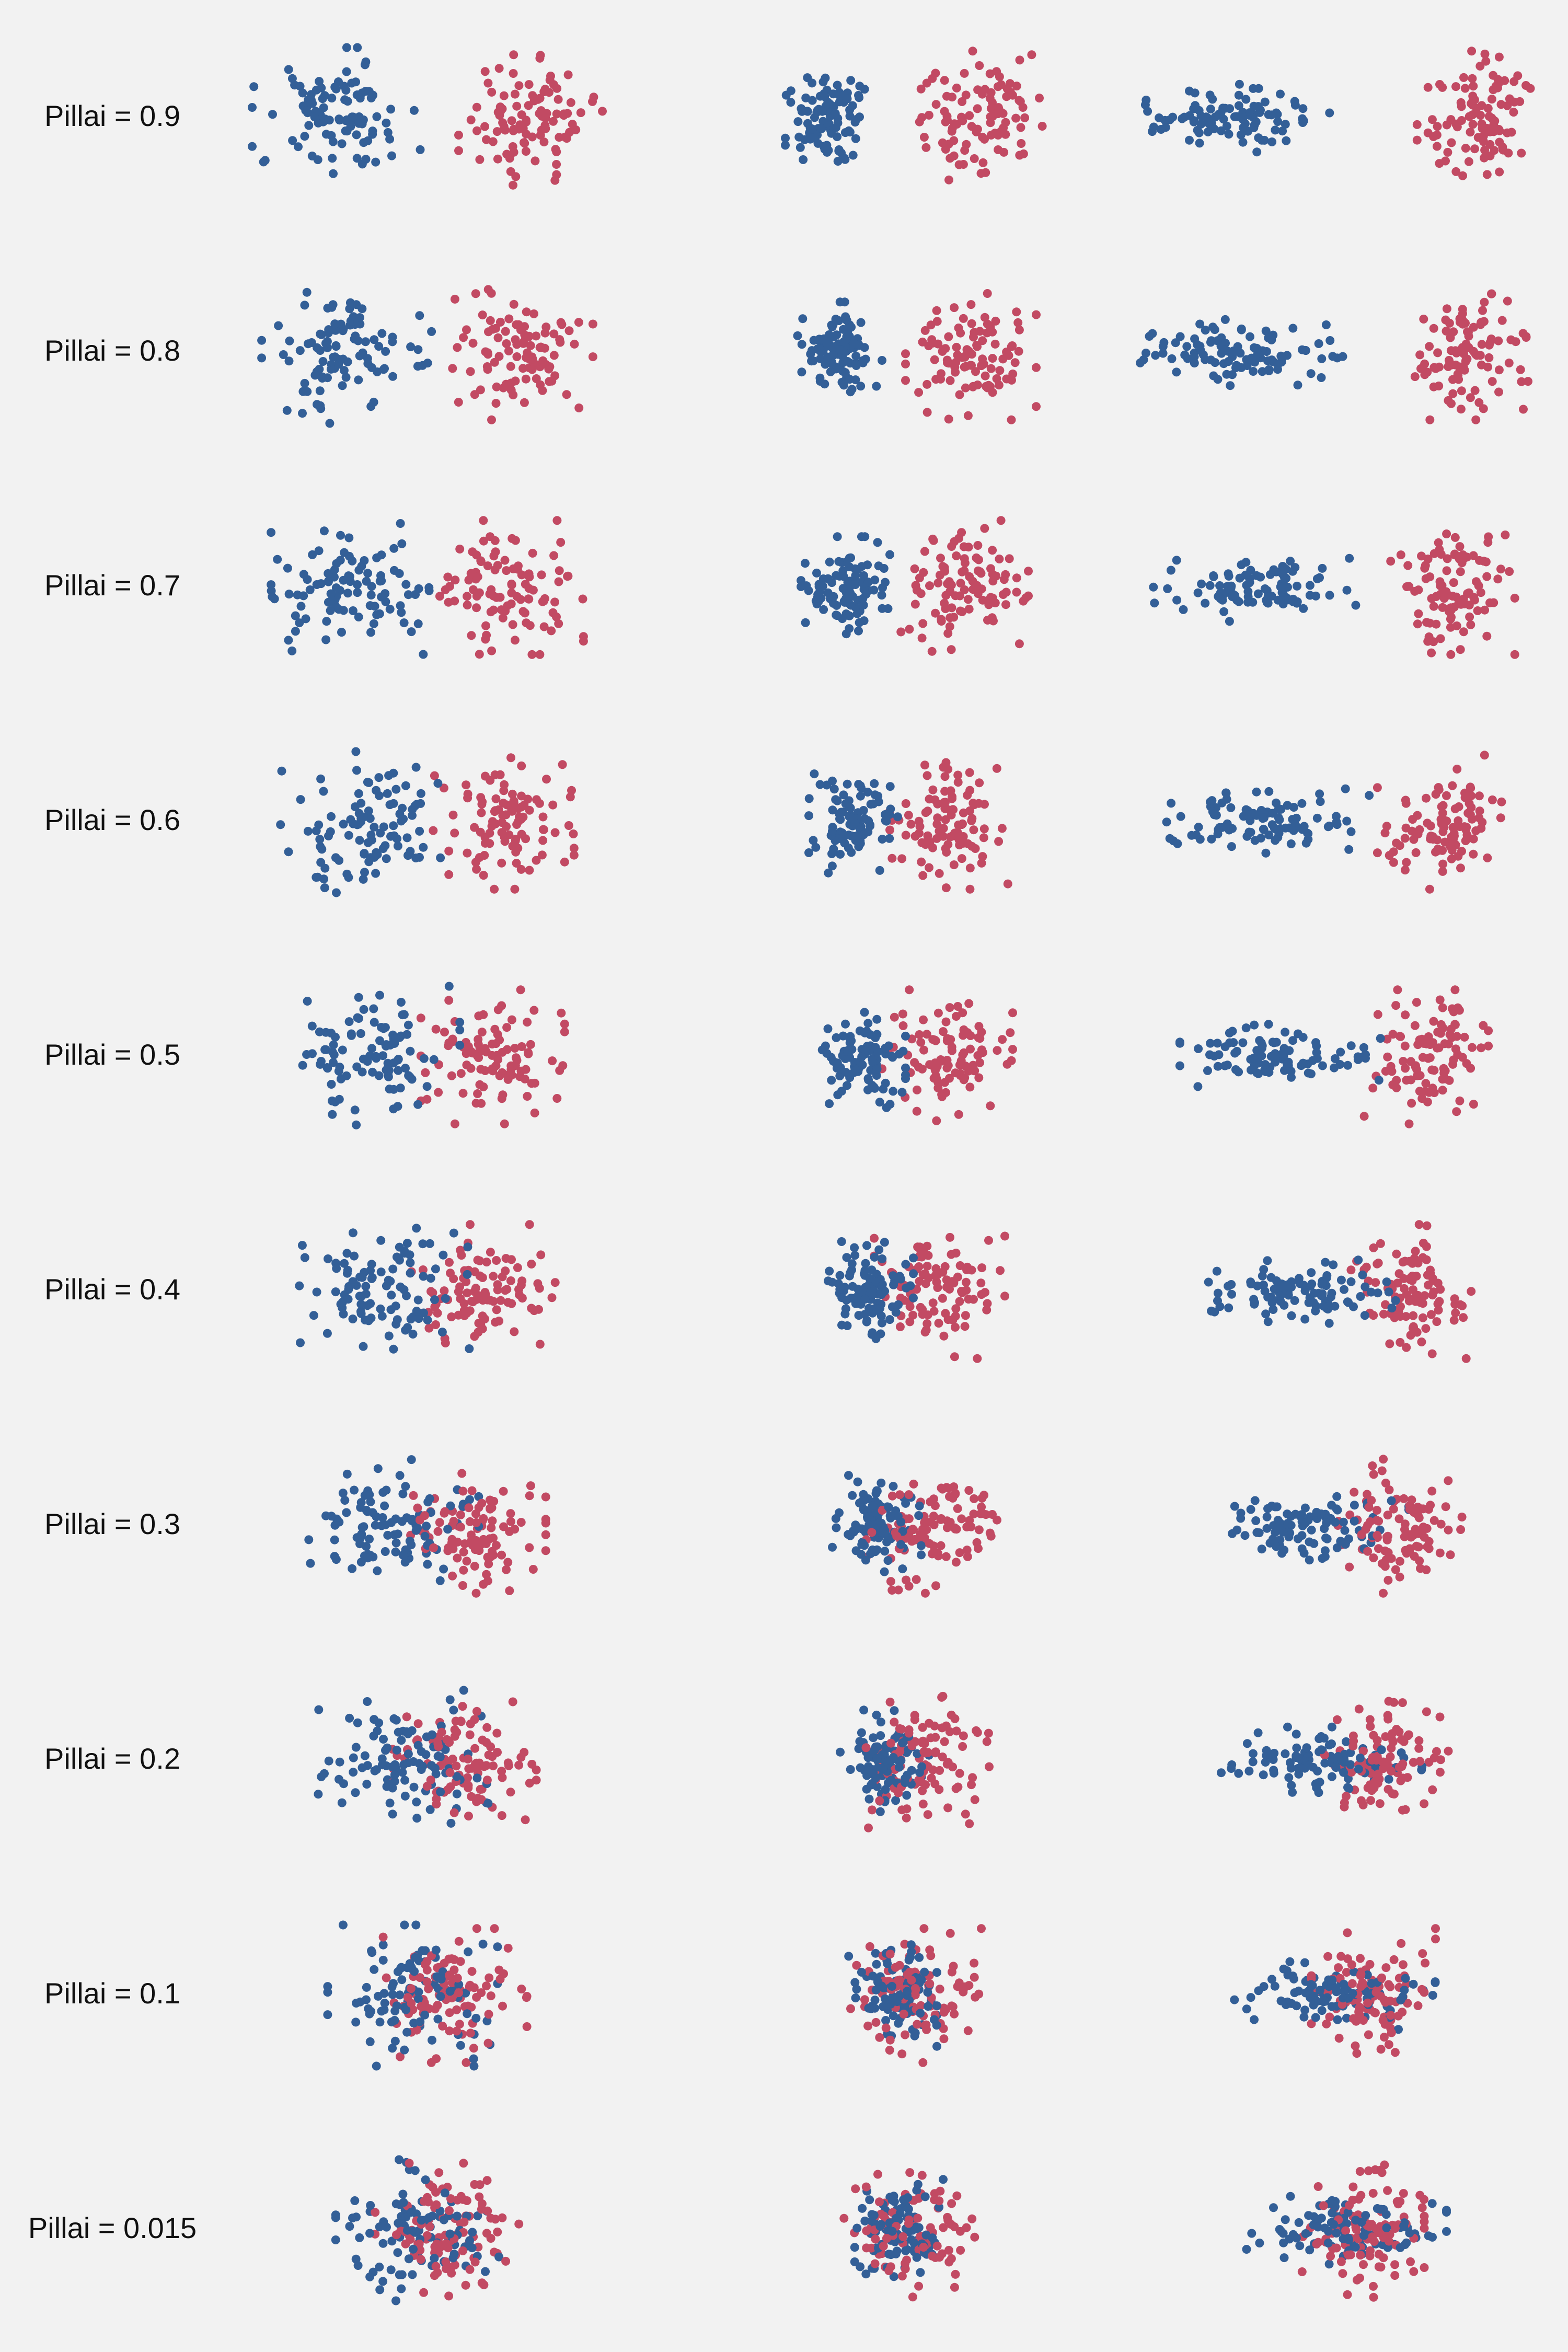 Image resolution: width=1568 pixels, height=2352 pixels. I want to click on row-label: Pillai = 0.9, so click(112, 115).